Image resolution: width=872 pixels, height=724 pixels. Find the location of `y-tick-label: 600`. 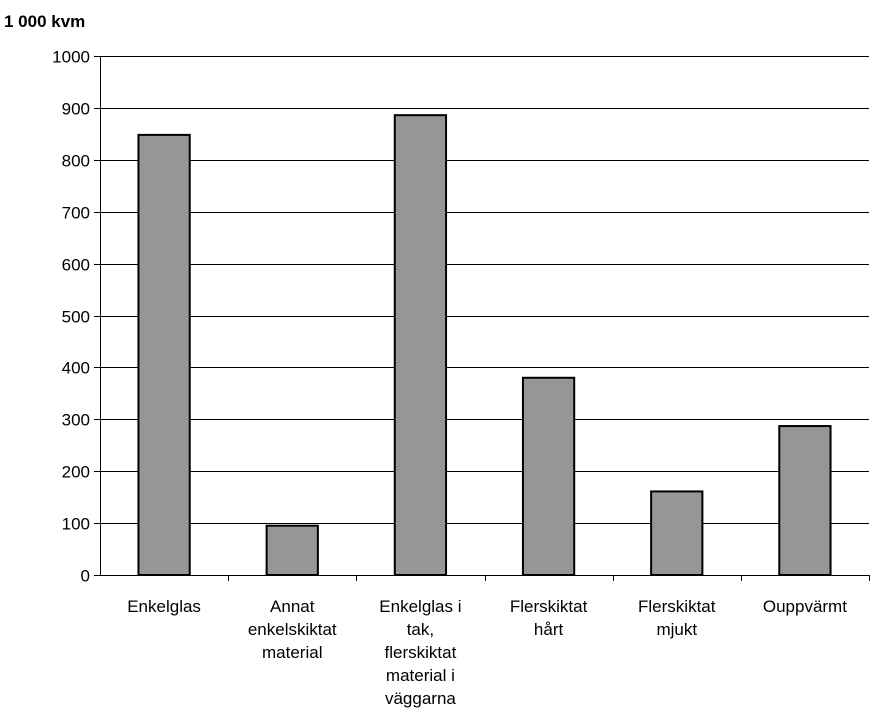

y-tick-label: 600 is located at coordinates (76, 265).